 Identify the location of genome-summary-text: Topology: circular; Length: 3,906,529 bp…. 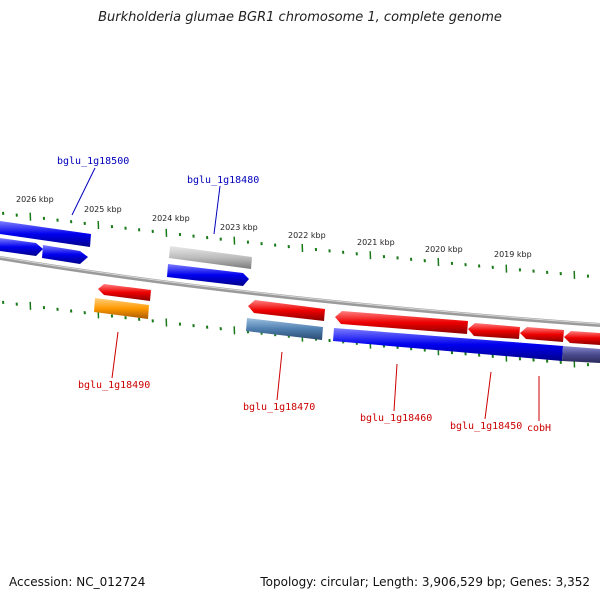
(425, 582).